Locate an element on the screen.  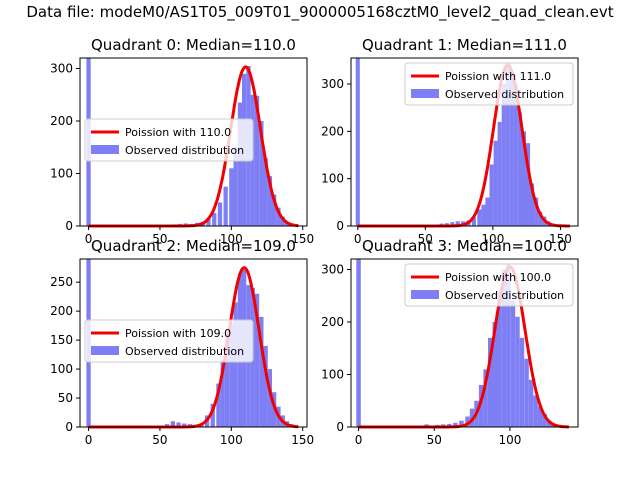
legend-label-poisson: Poission with 111.0 is located at coordinates (498, 76).